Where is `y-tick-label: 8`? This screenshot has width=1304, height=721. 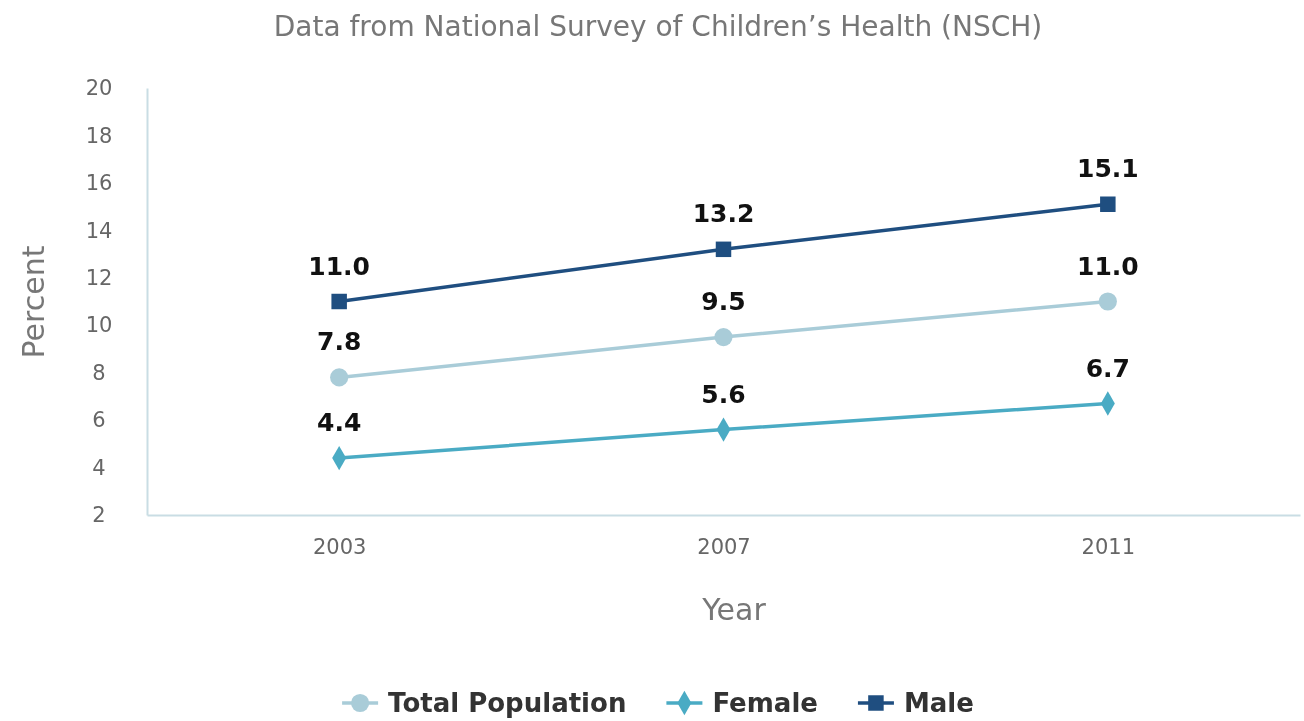
y-tick-label: 8 is located at coordinates (99, 372).